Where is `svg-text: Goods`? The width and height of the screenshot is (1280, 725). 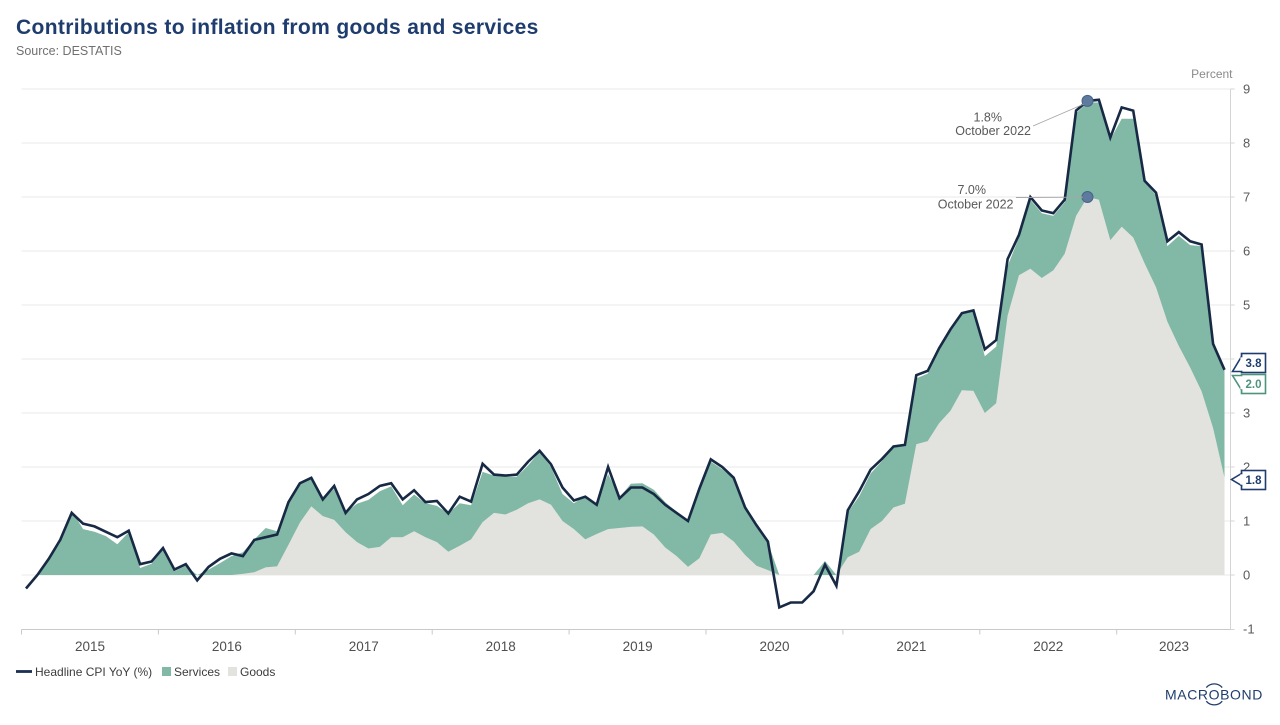
svg-text: Goods is located at coordinates (257, 672).